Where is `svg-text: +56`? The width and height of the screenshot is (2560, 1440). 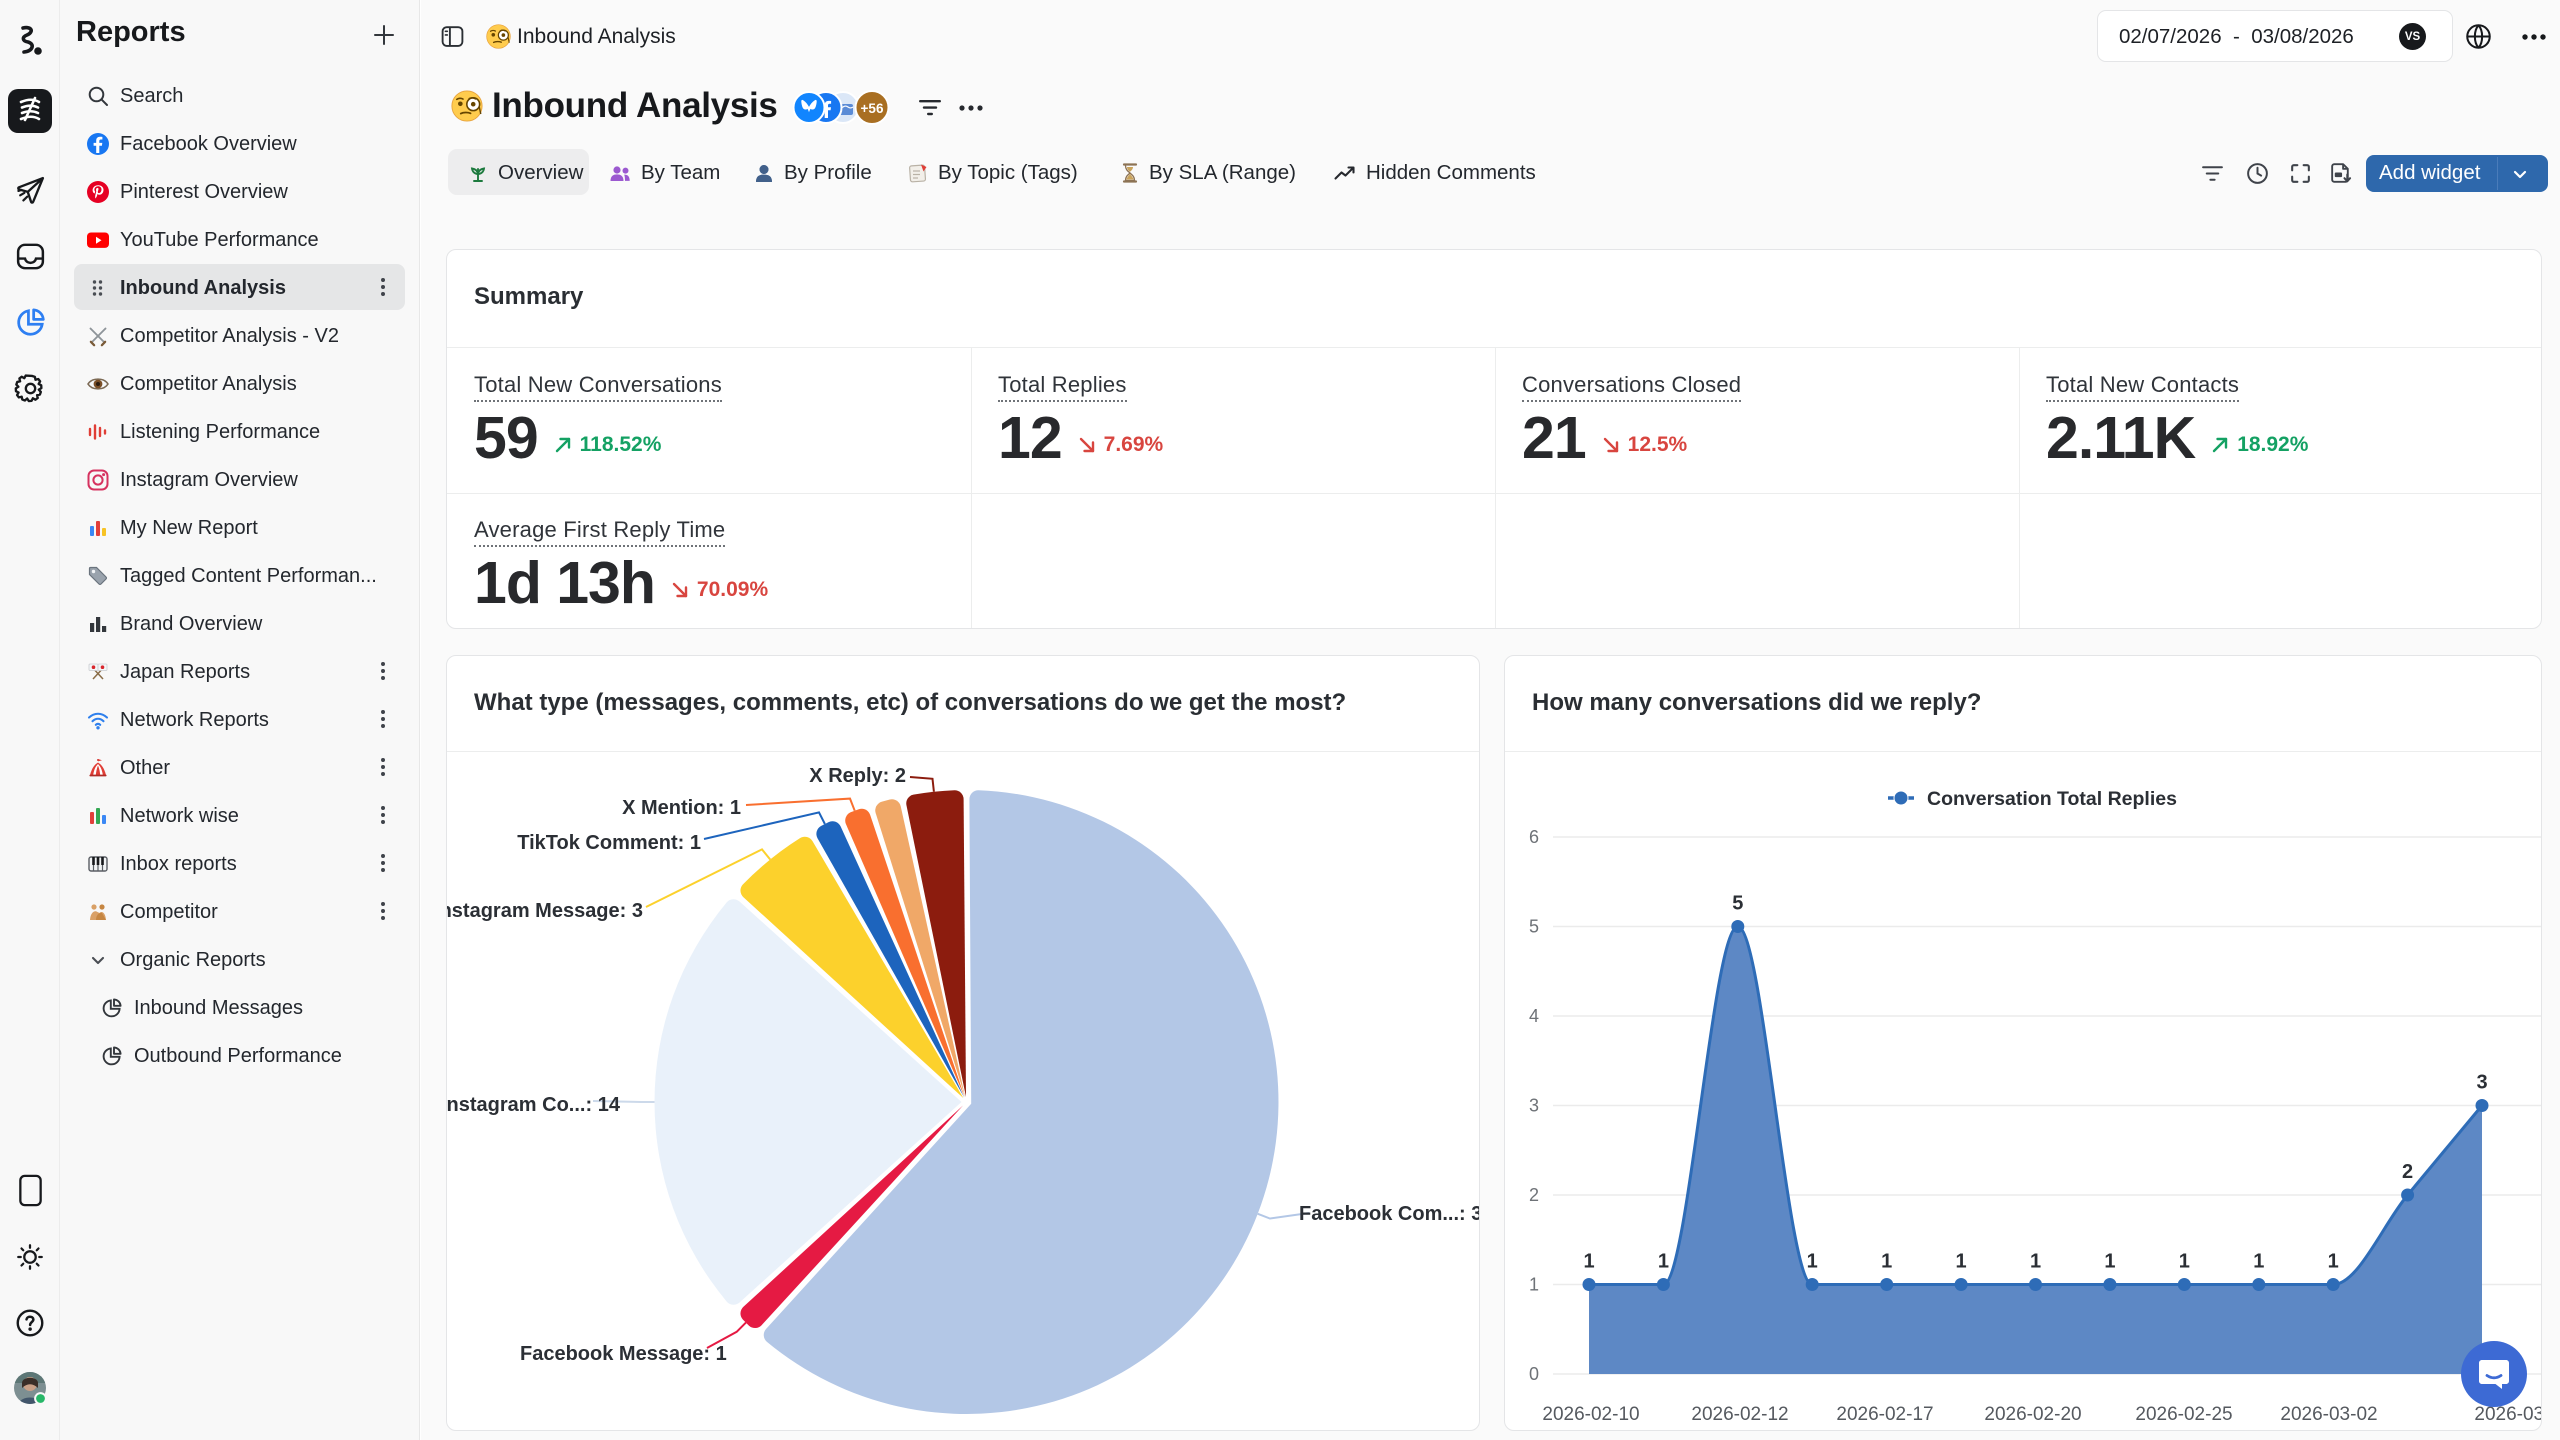 svg-text: +56 is located at coordinates (872, 108).